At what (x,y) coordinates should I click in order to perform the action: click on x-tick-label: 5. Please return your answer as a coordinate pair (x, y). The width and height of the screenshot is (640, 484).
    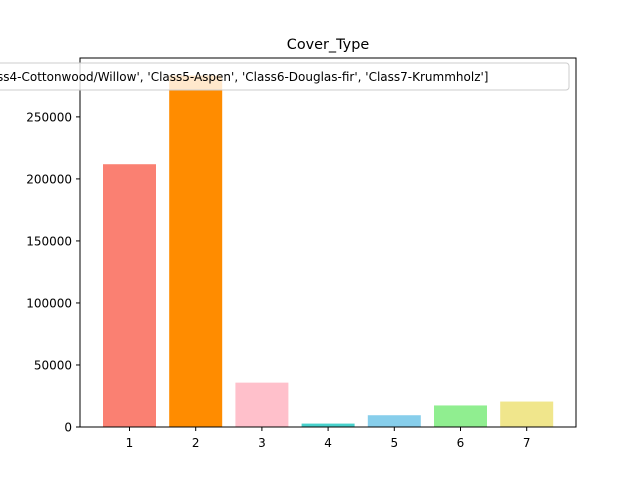
    Looking at the image, I should click on (394, 443).